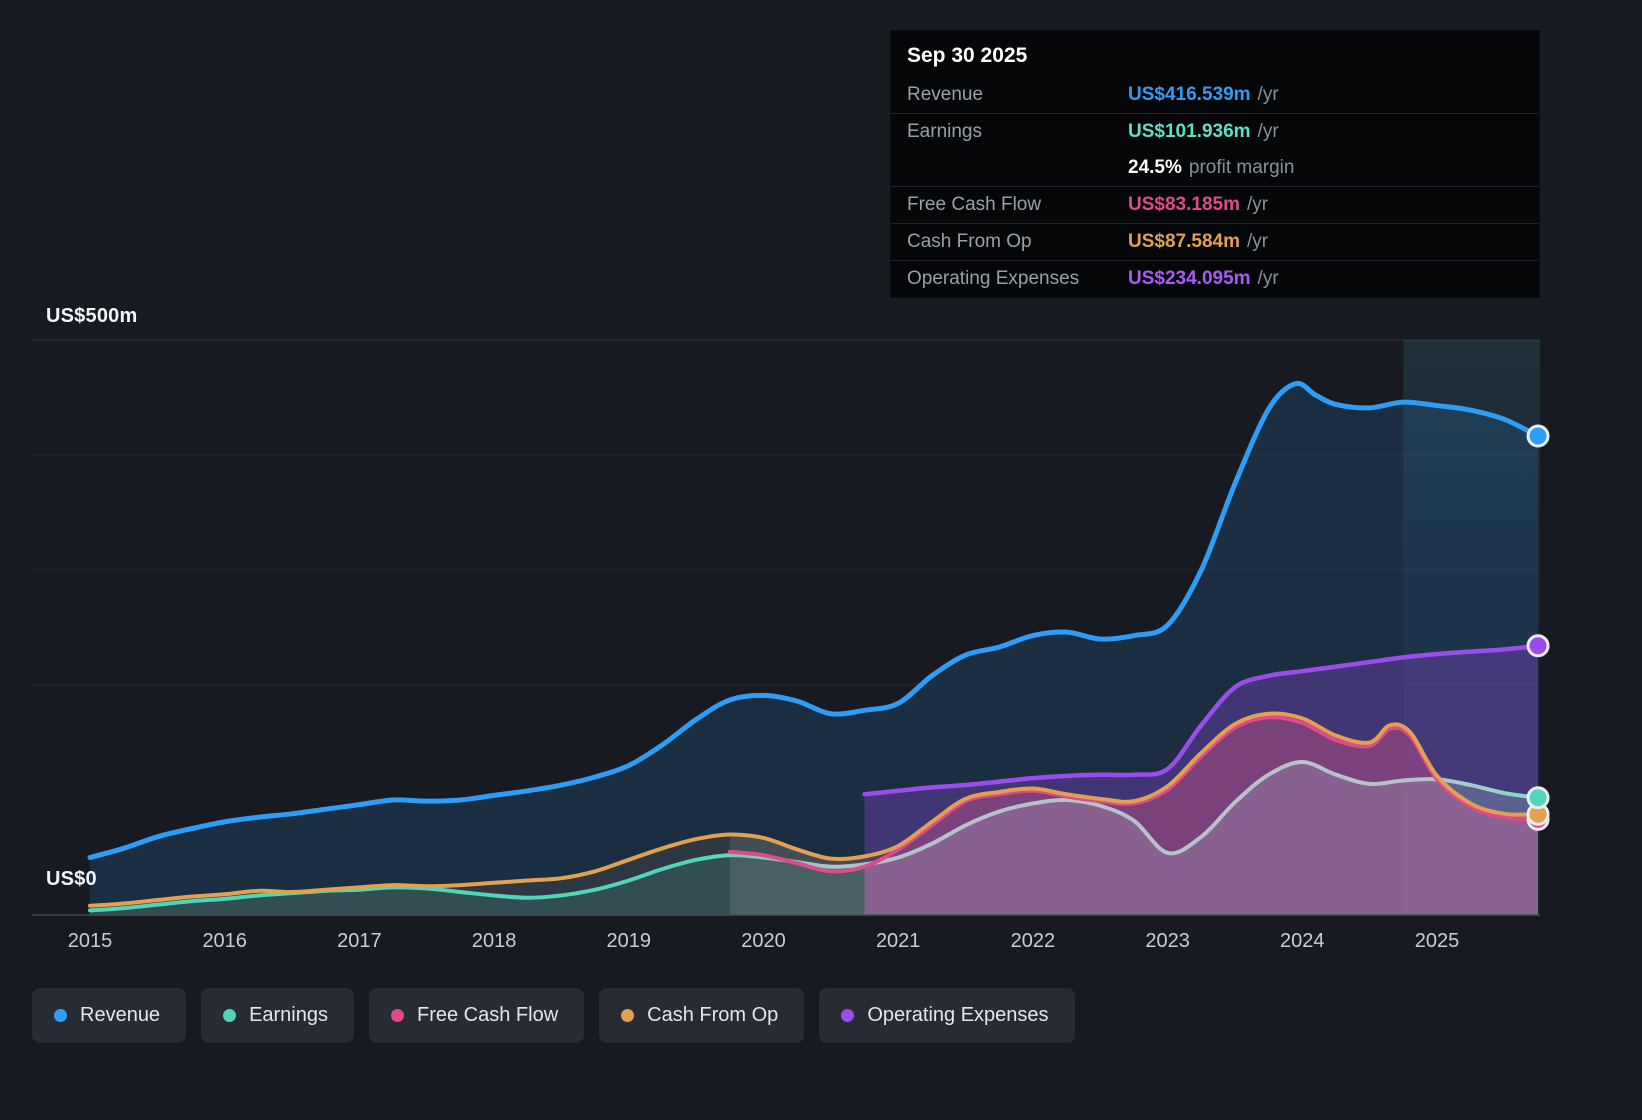 This screenshot has width=1642, height=1120. I want to click on tooltip-row-operating-expenses: Operating Expenses US$234.095m/yr, so click(1215, 278).